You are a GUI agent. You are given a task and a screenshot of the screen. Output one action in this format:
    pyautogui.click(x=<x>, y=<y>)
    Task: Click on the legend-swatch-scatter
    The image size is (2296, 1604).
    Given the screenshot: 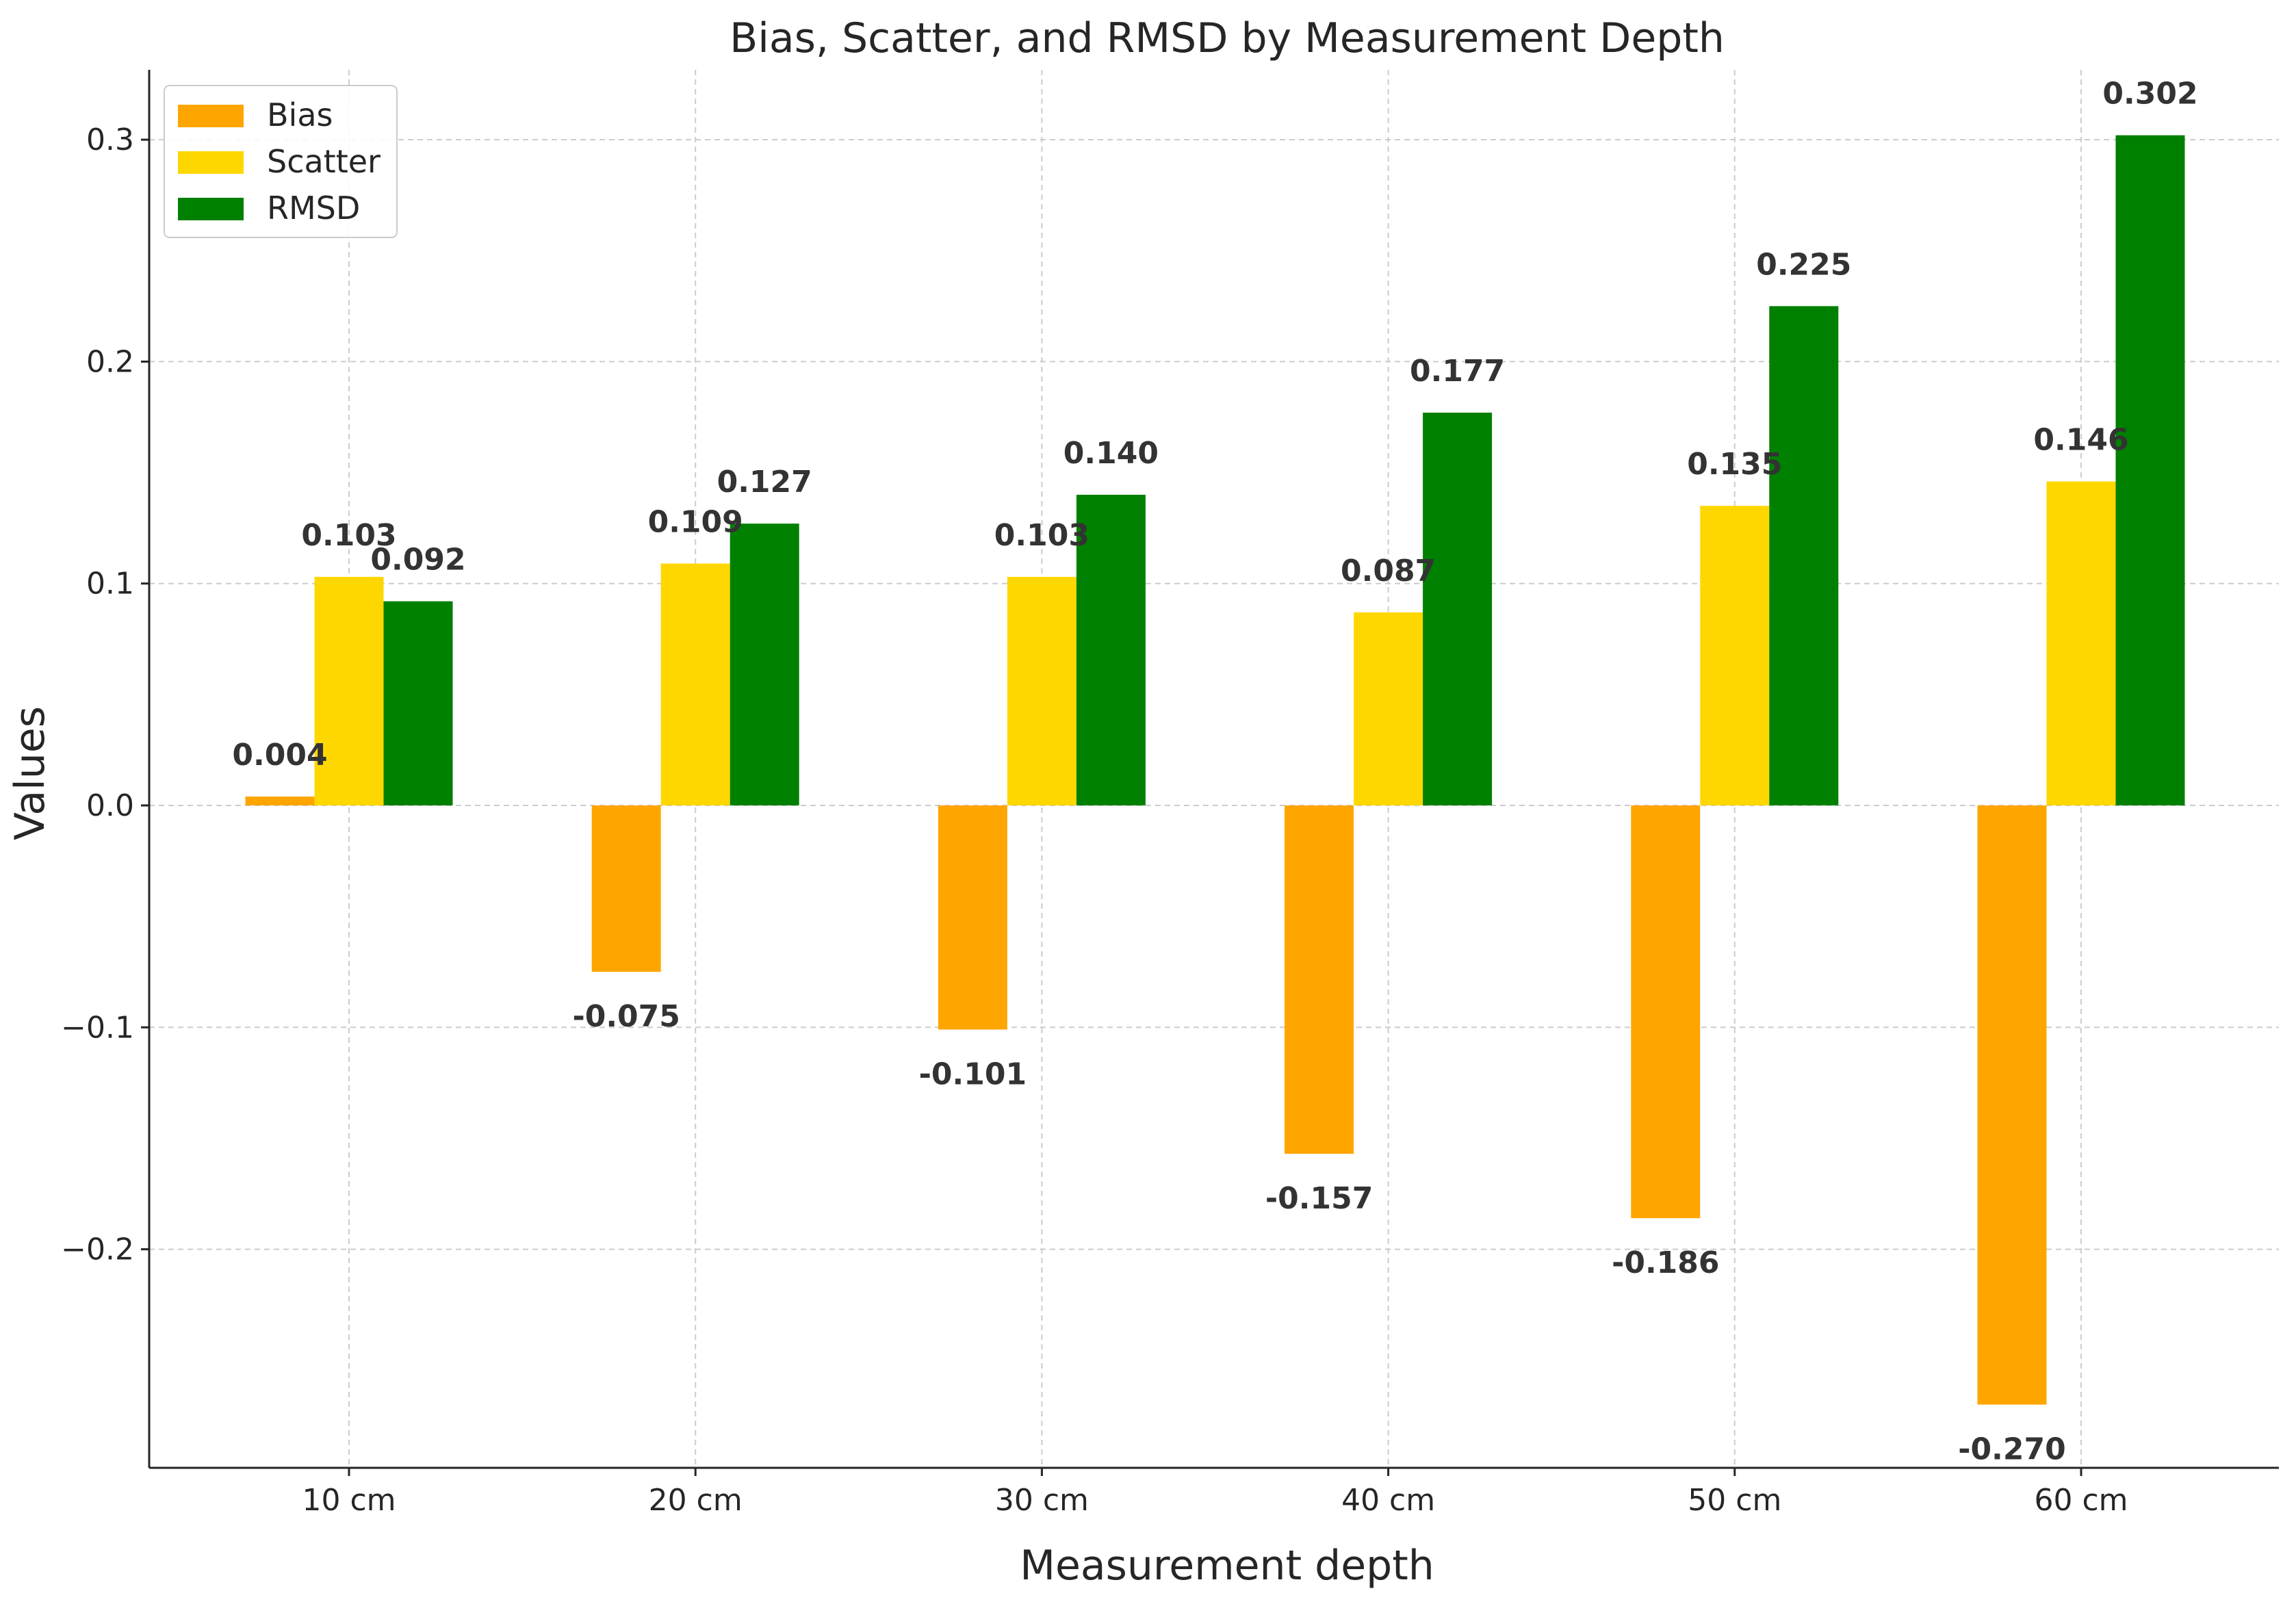 What is the action you would take?
    pyautogui.click(x=211, y=162)
    